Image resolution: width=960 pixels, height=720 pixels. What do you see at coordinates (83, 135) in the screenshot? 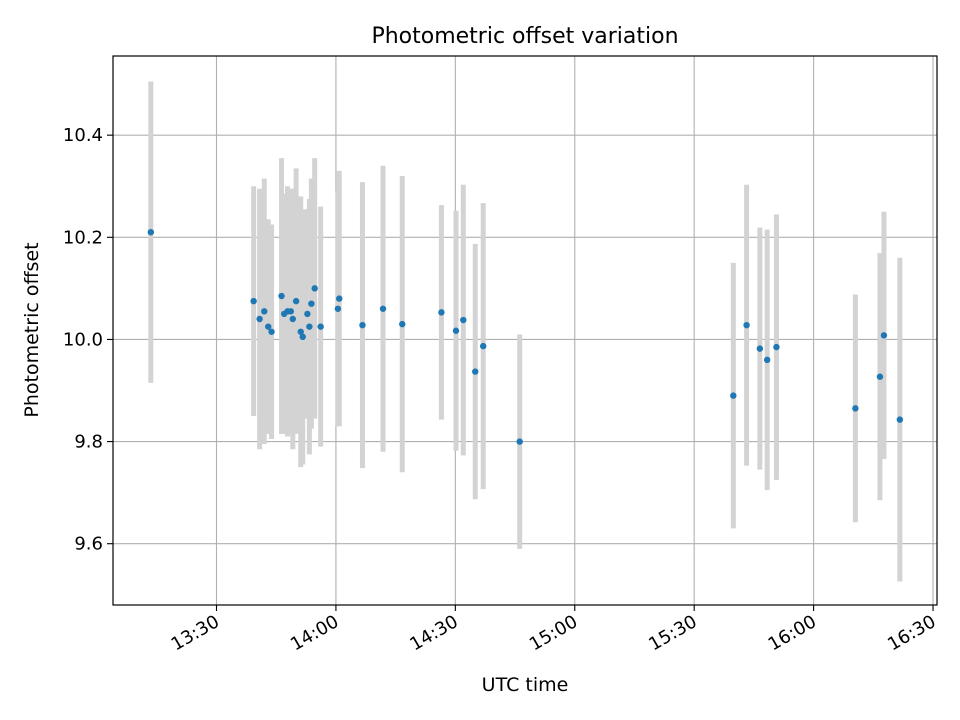
I see `y-tick-label: 10.4` at bounding box center [83, 135].